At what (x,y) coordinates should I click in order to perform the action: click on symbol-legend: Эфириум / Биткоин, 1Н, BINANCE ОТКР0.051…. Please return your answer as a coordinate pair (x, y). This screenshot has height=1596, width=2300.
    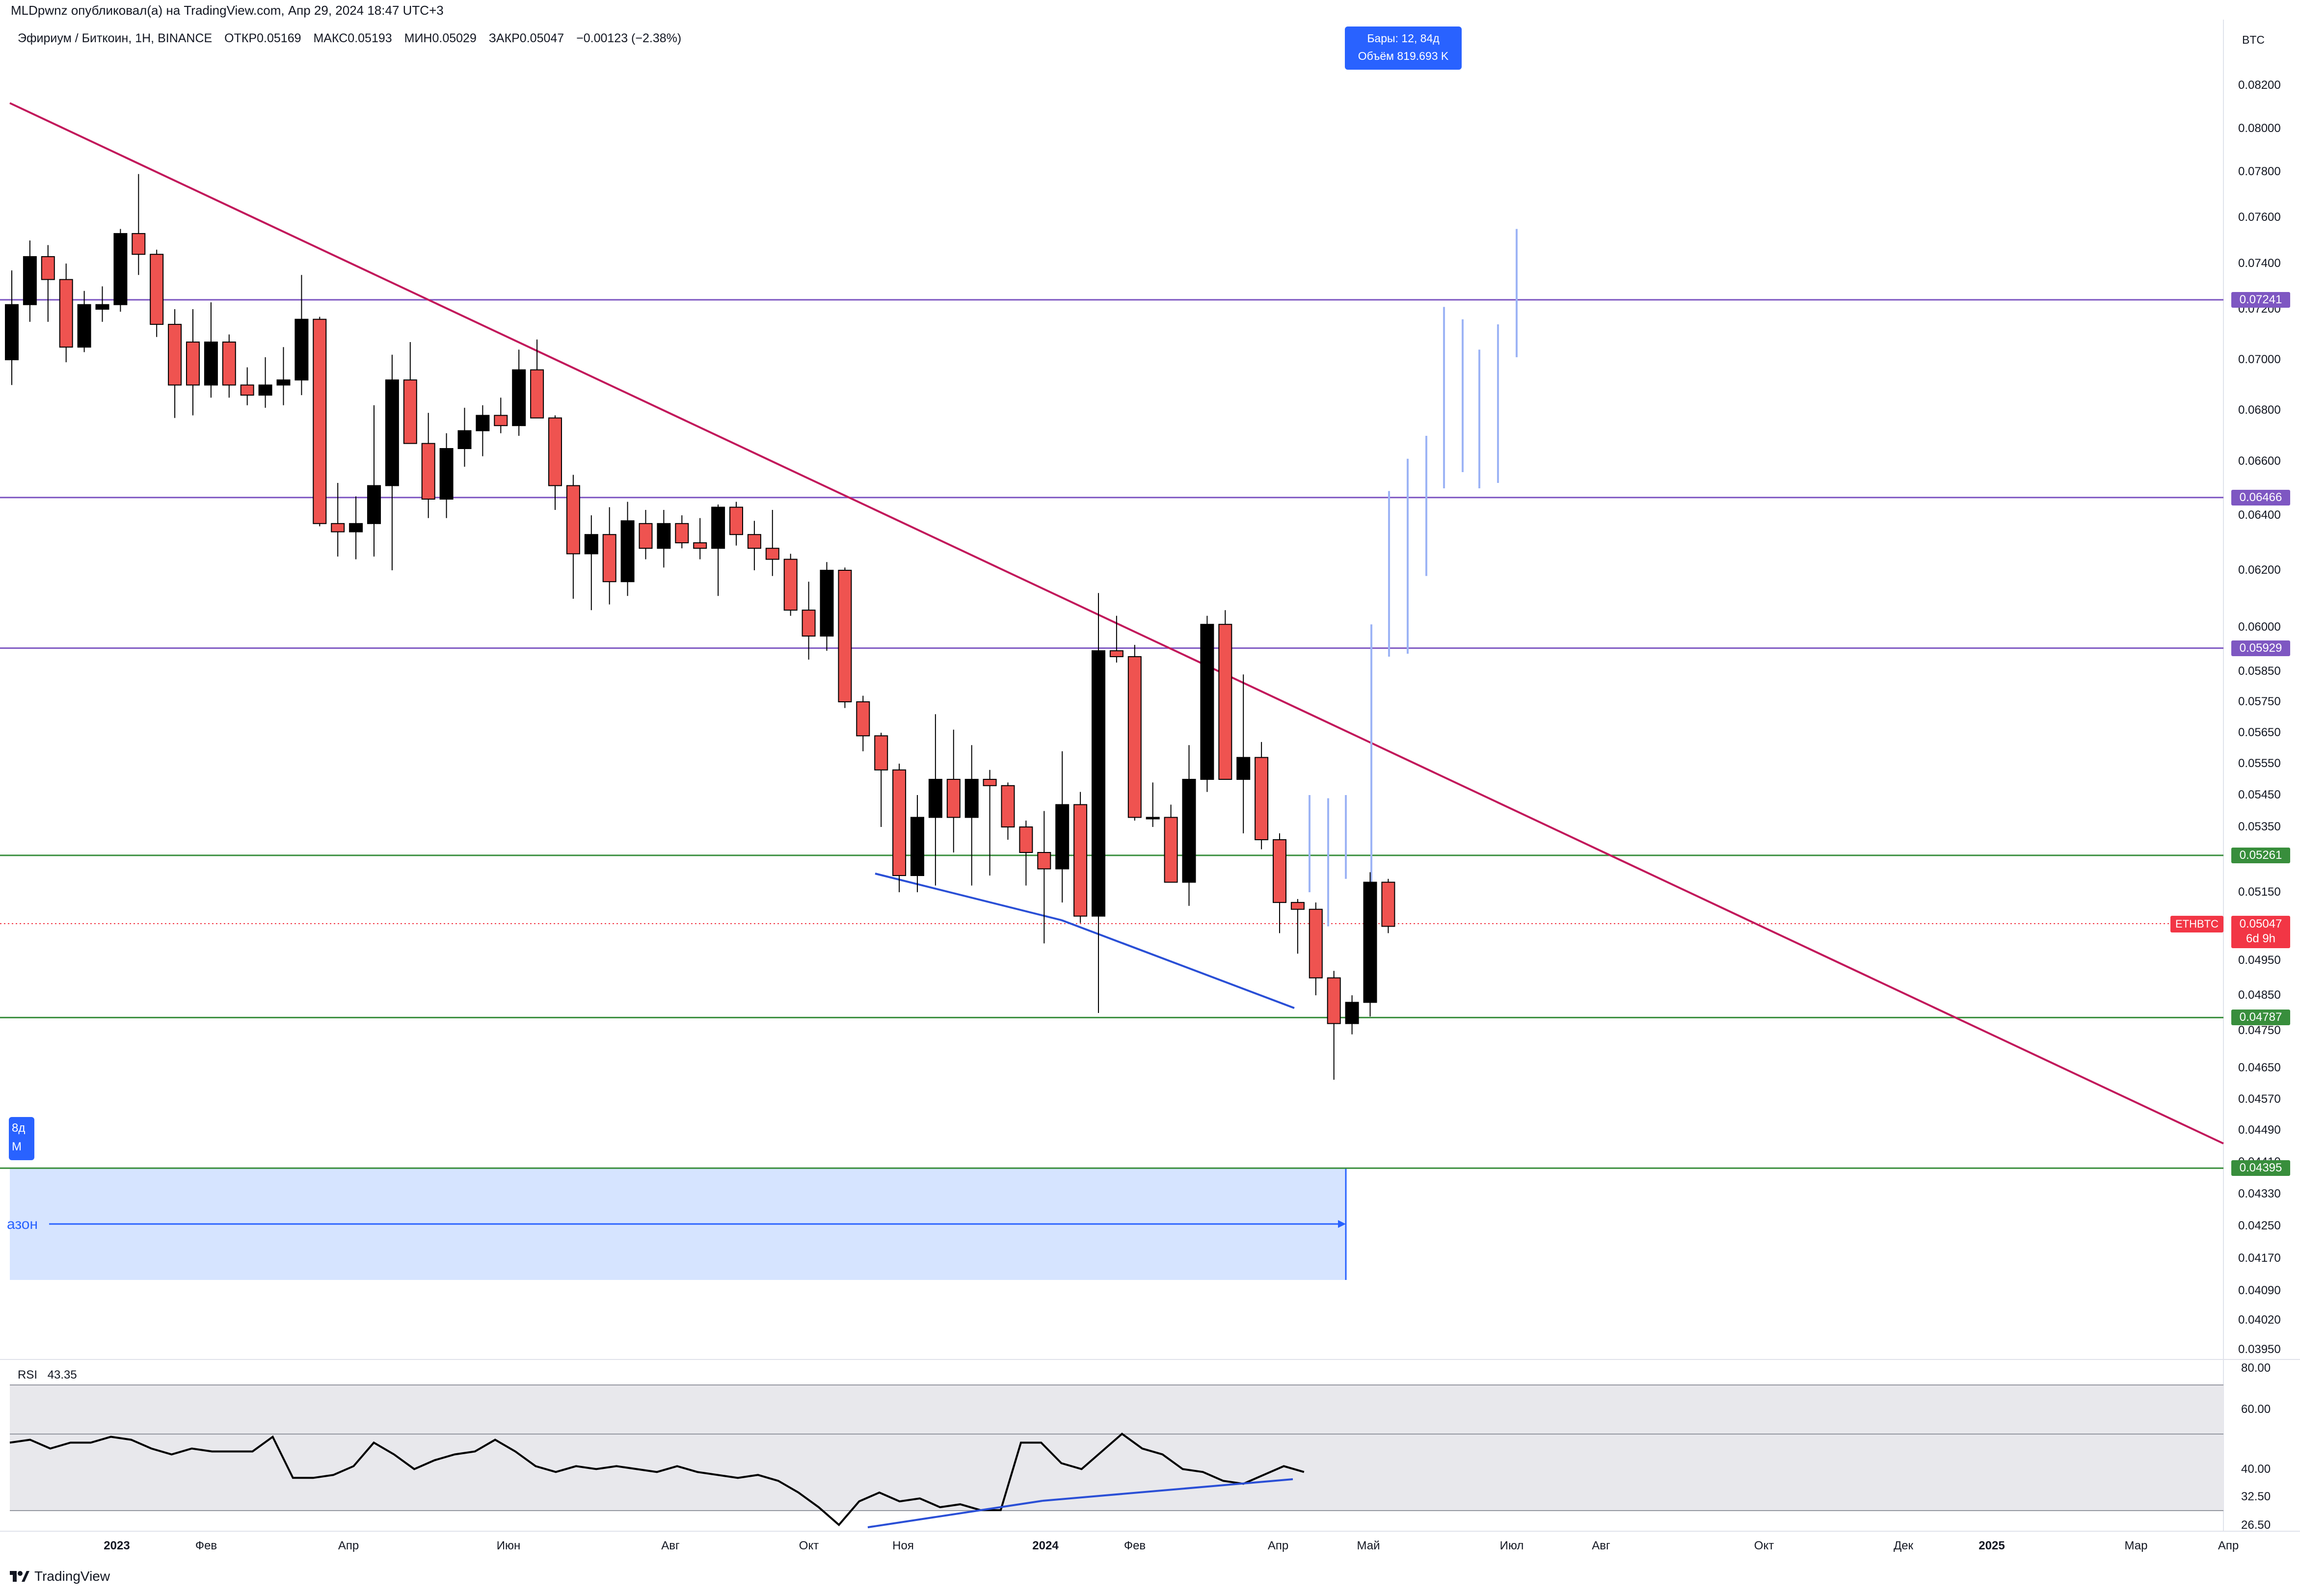
    Looking at the image, I should click on (354, 38).